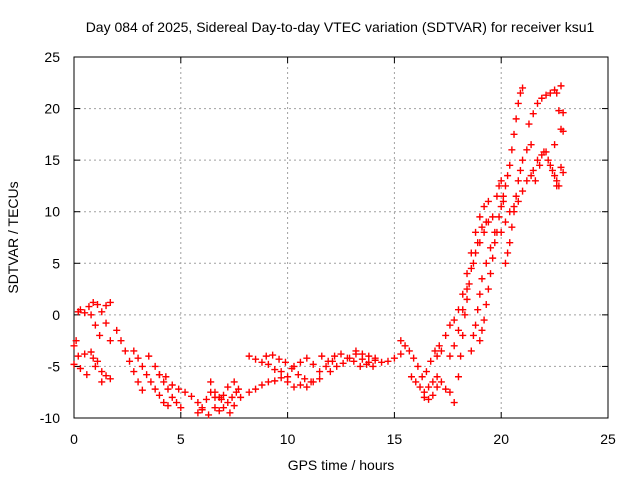 The height and width of the screenshot is (480, 640). I want to click on y-tick-label: 15, so click(52, 160).